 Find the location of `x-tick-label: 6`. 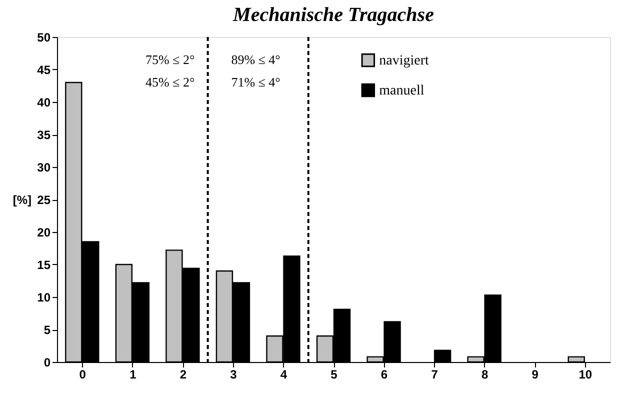

x-tick-label: 6 is located at coordinates (384, 375).